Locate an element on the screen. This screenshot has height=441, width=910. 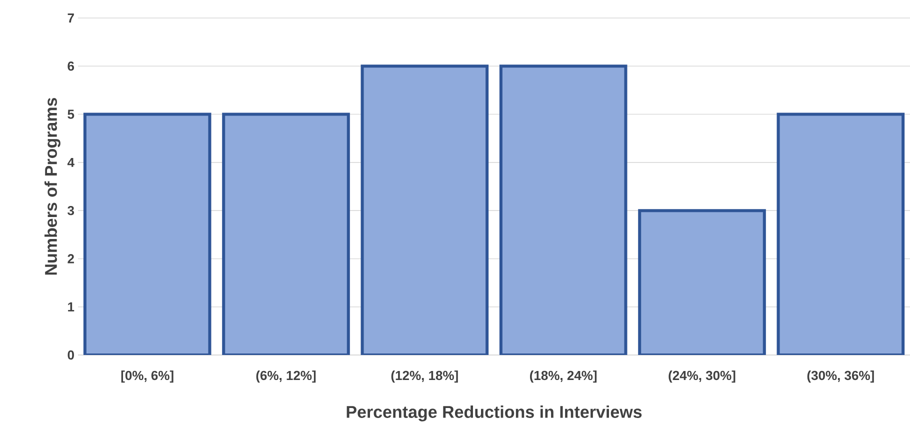
y-tick-label: 4 is located at coordinates (70, 162).